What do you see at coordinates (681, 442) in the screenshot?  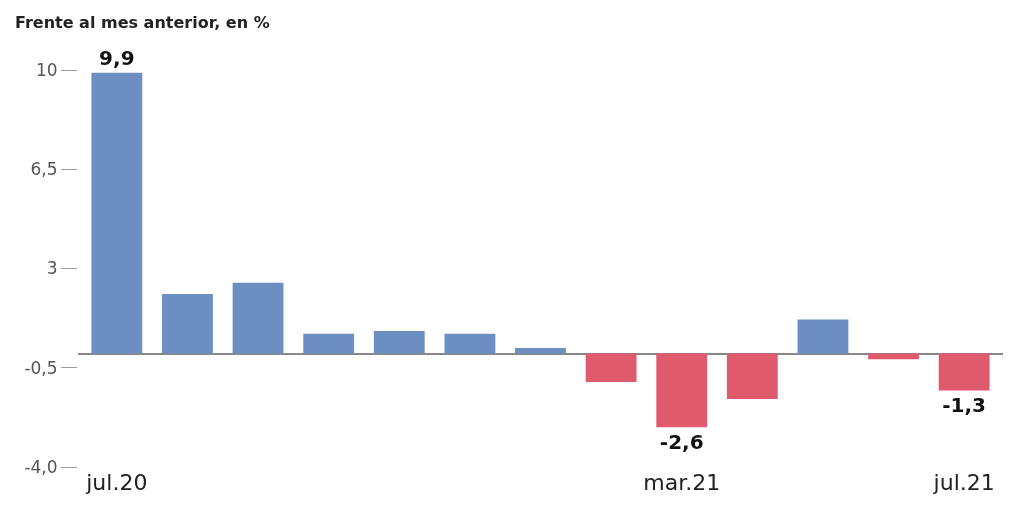 I see `data-label: -2,6` at bounding box center [681, 442].